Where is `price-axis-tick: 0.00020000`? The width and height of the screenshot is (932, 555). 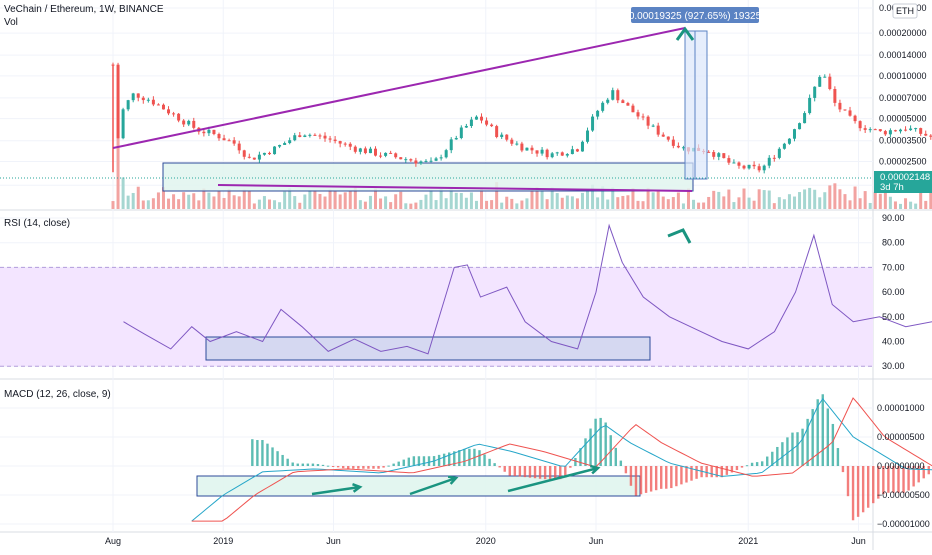 price-axis-tick: 0.00020000 is located at coordinates (903, 33).